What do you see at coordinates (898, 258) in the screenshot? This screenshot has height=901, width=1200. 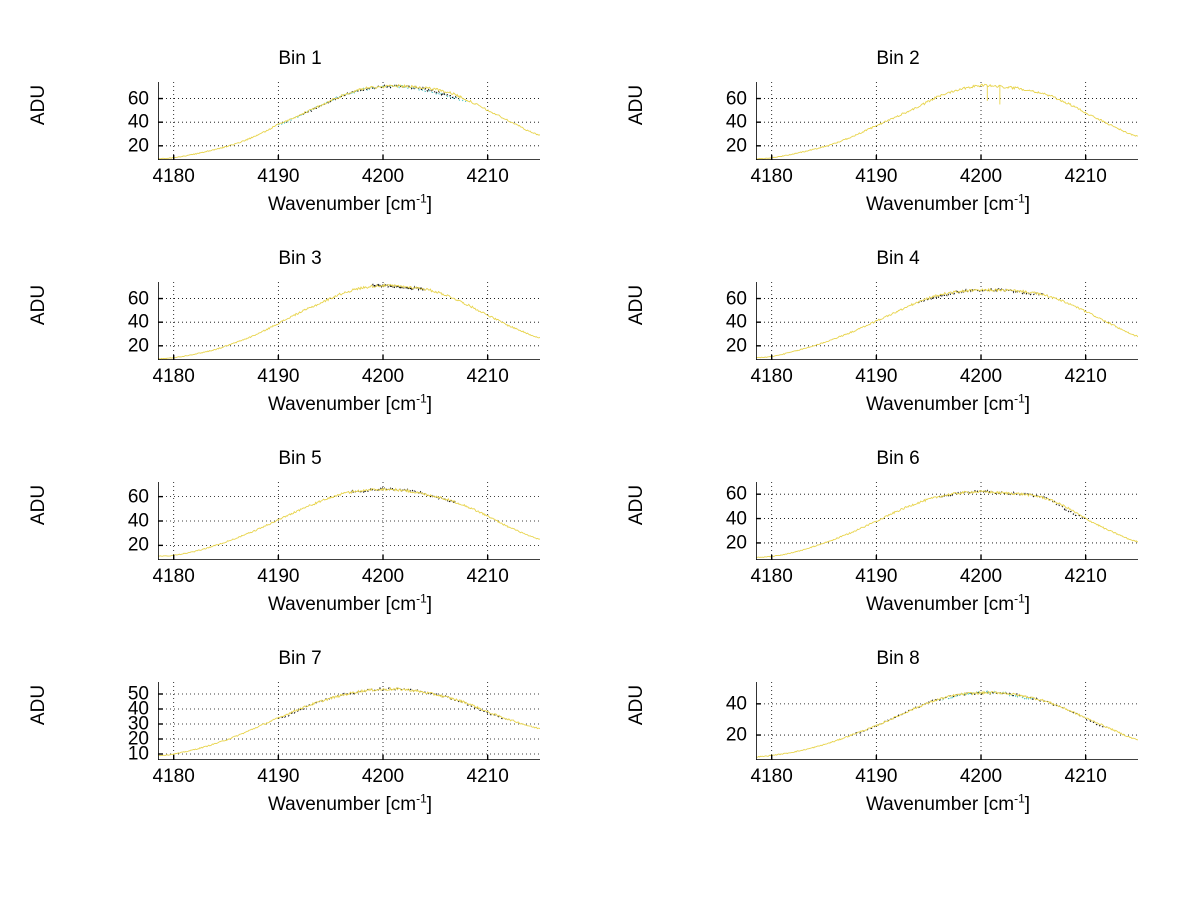 I see `subplot-title: Bin 4` at bounding box center [898, 258].